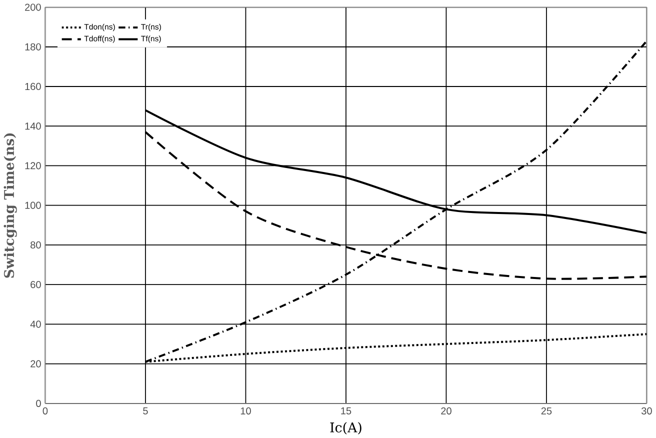 The width and height of the screenshot is (656, 438). I want to click on y-tick-label: 80, so click(35, 244).